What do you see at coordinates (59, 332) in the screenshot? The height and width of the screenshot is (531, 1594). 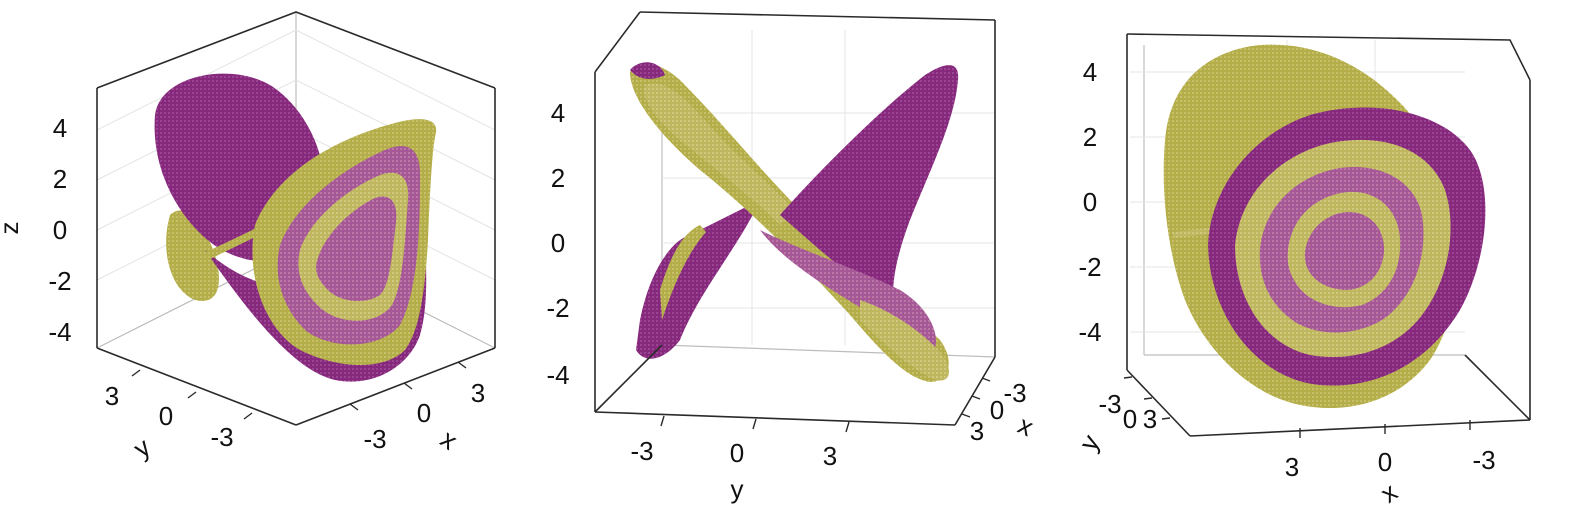 I see `panel-1-z-tick: -4` at bounding box center [59, 332].